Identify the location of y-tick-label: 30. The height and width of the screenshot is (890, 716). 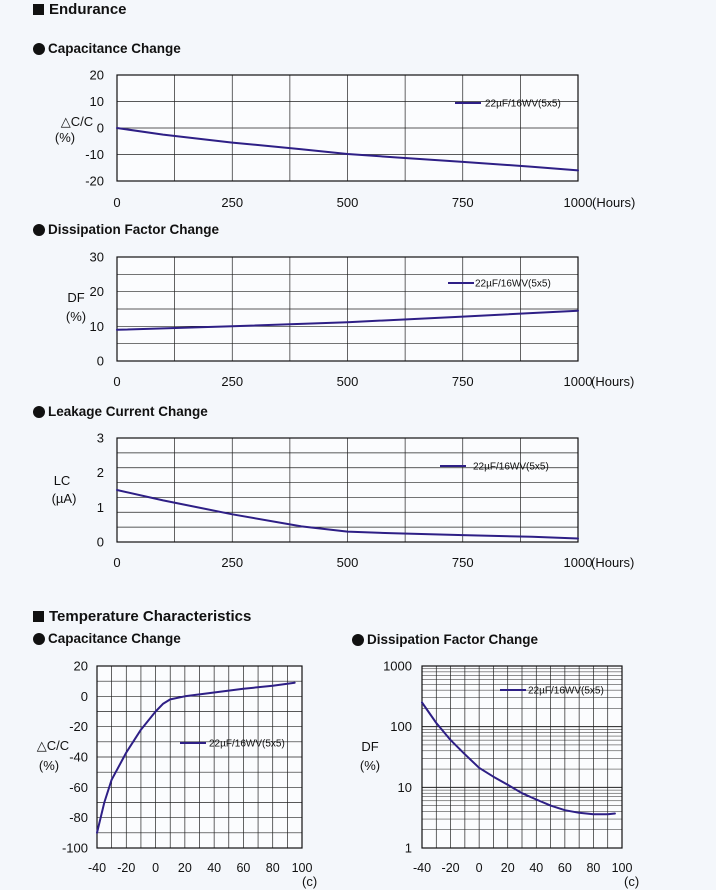
(97, 257).